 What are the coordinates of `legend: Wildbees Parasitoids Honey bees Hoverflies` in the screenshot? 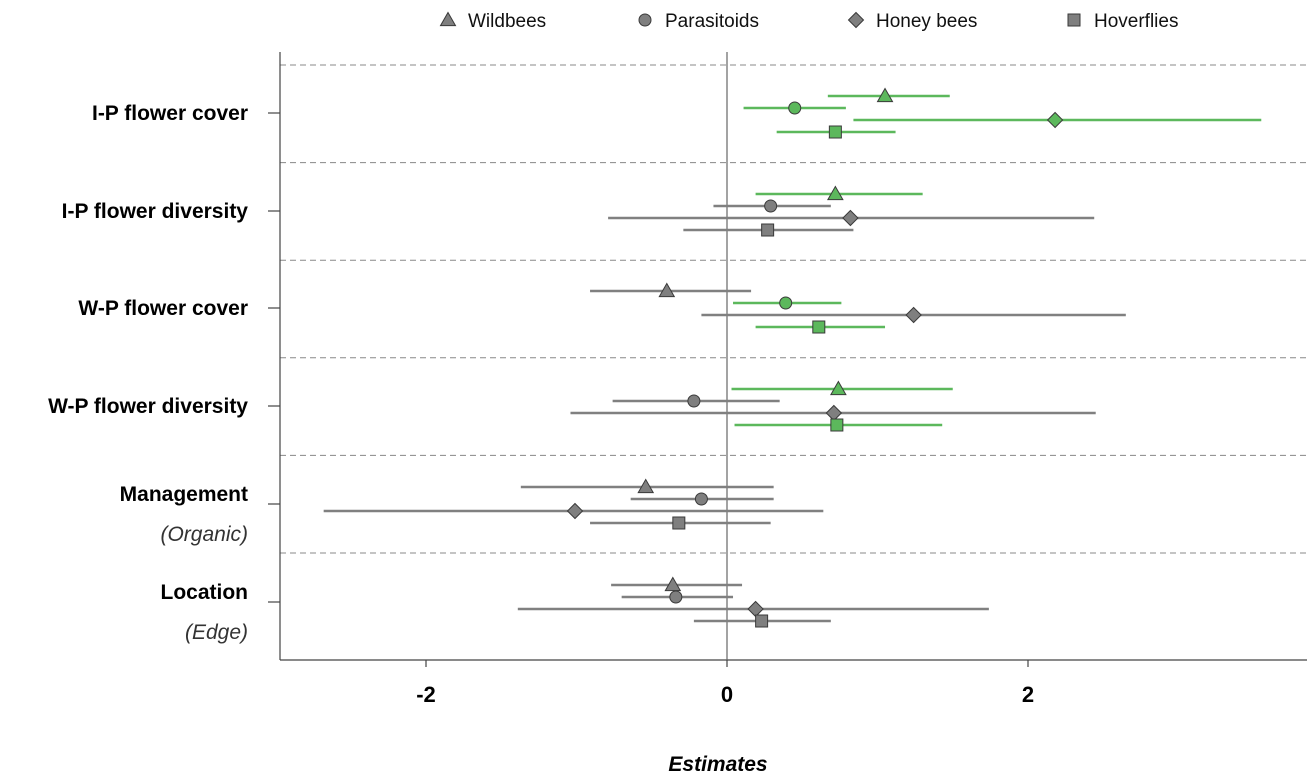 It's located at (808, 21).